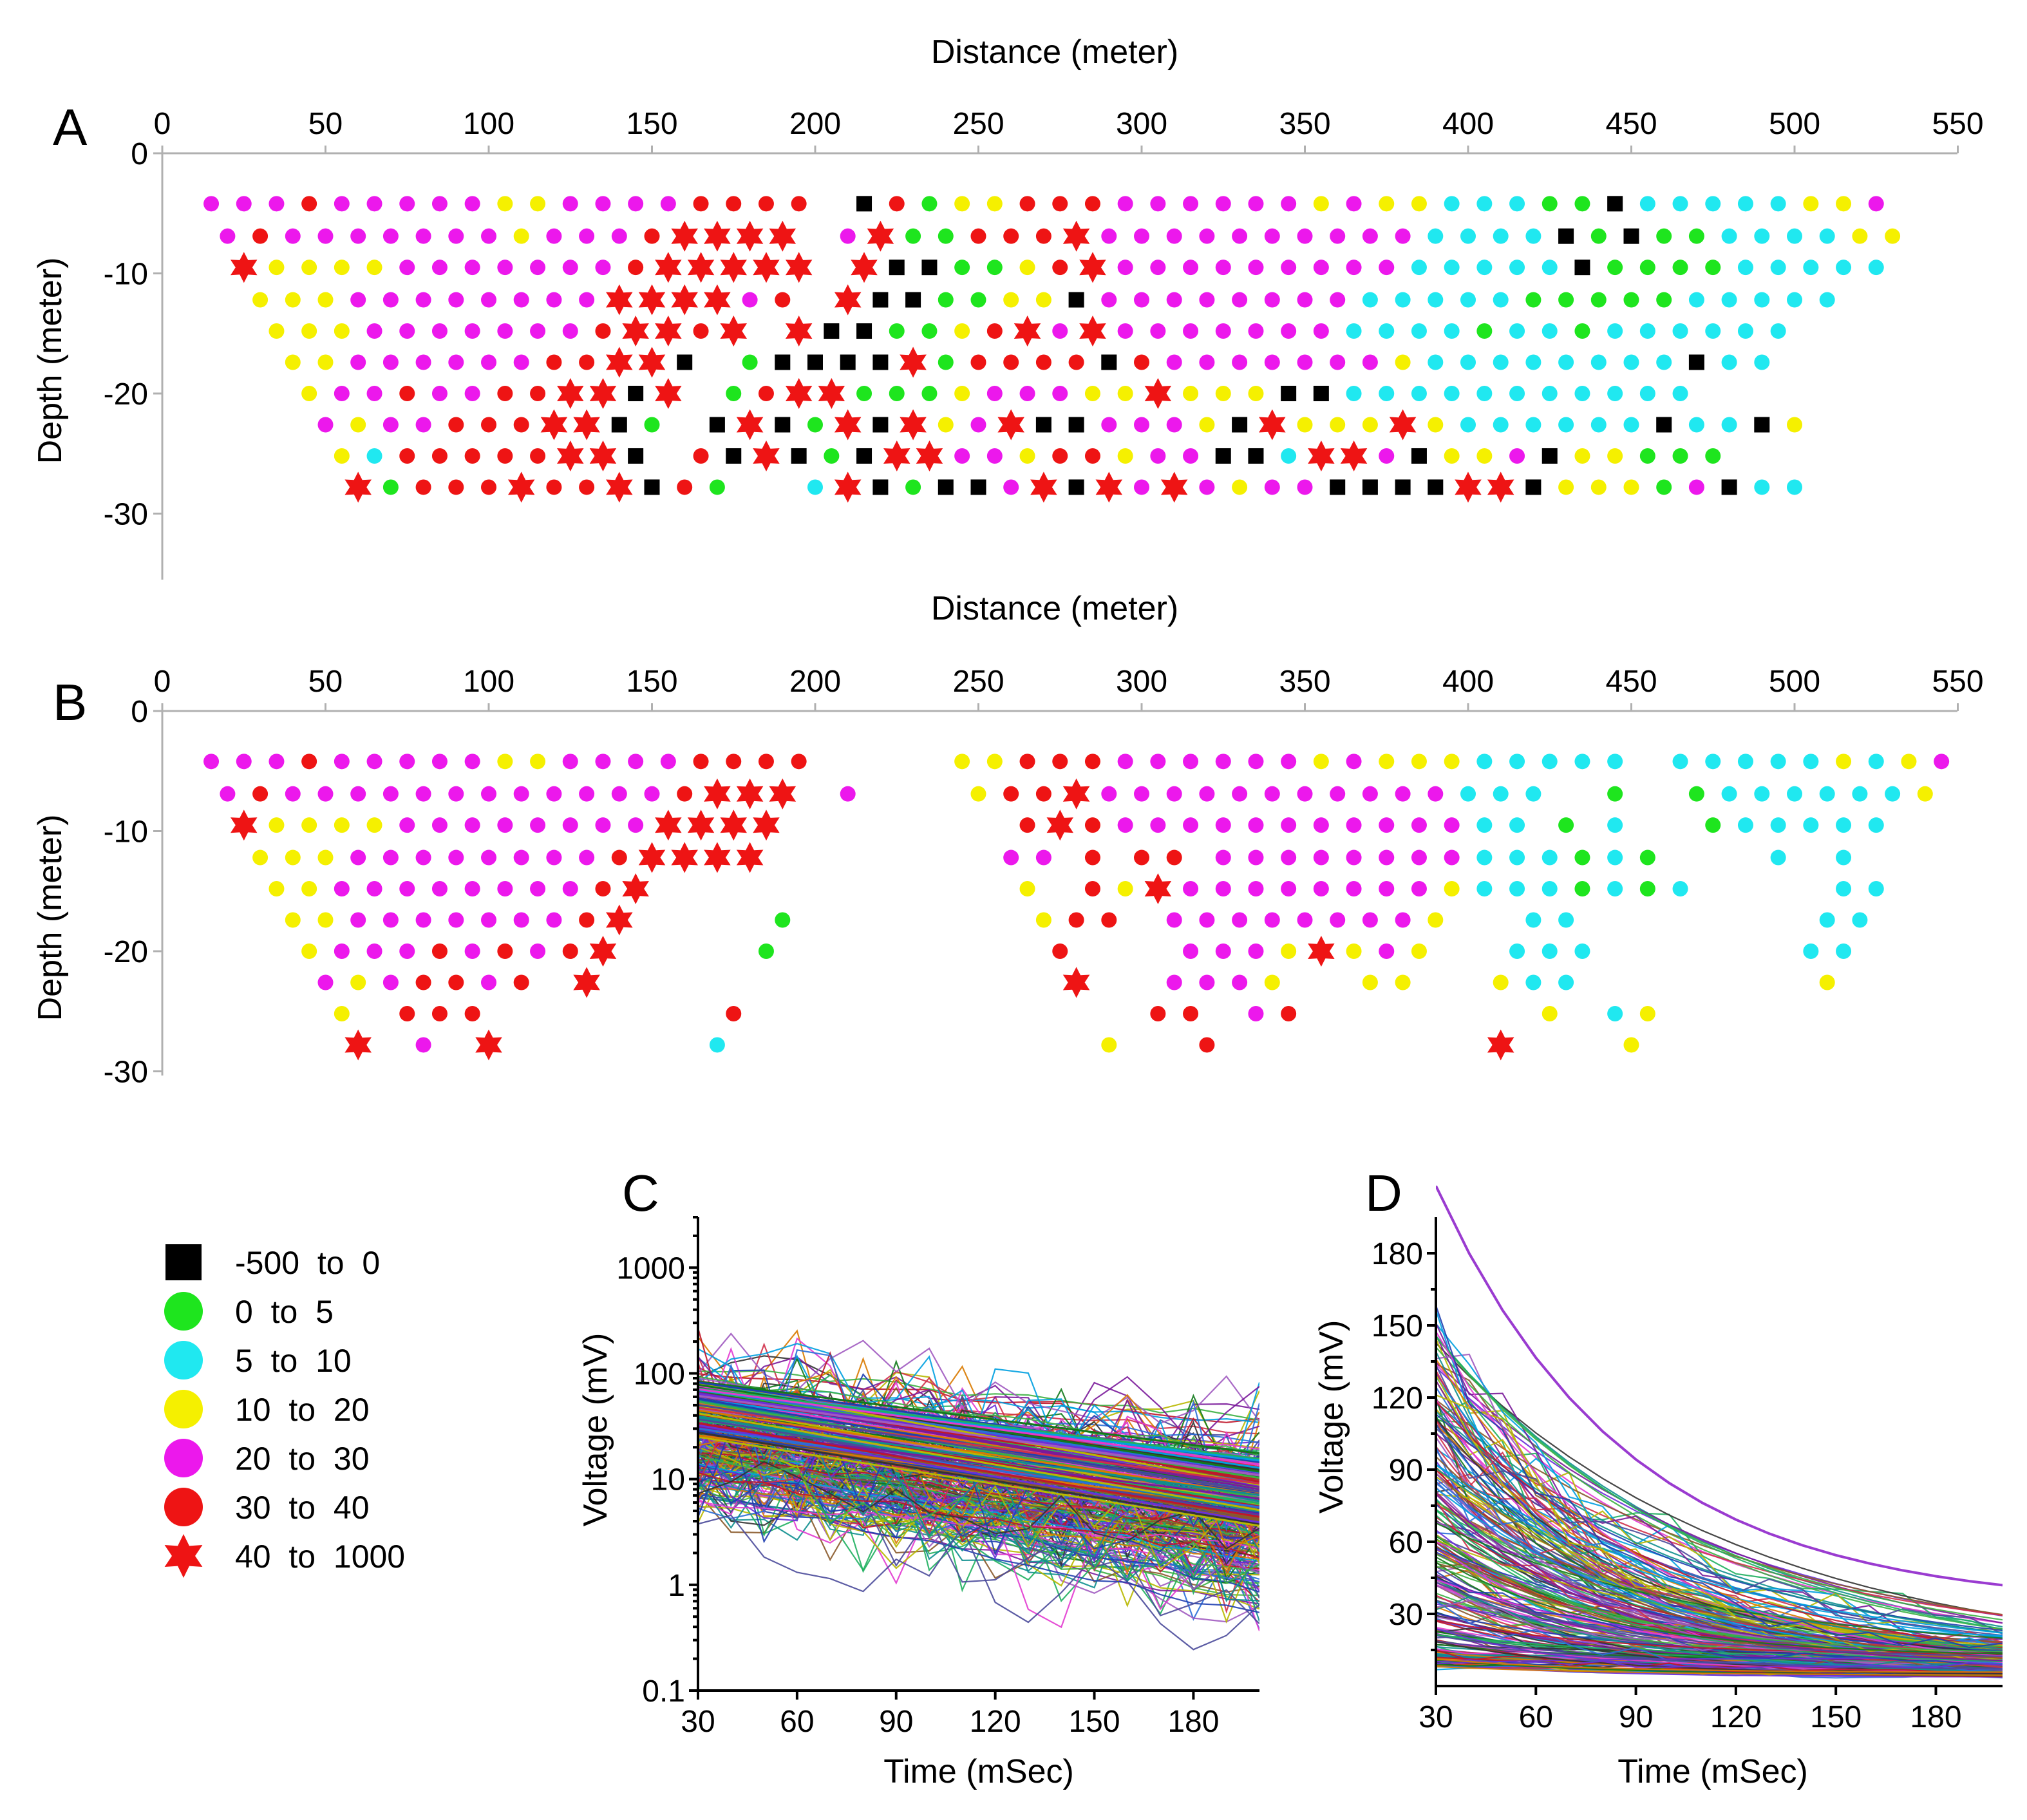 Image resolution: width=2027 pixels, height=1820 pixels. Describe the element at coordinates (126, 832) in the screenshot. I see `y-tick-label: -10` at that location.